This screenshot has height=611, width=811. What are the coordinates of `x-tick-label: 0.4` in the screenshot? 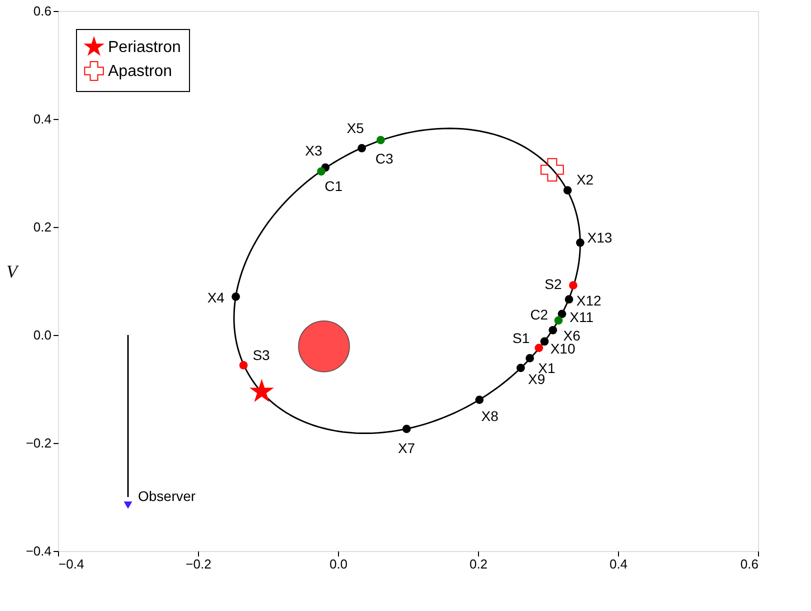 It's located at (618, 564).